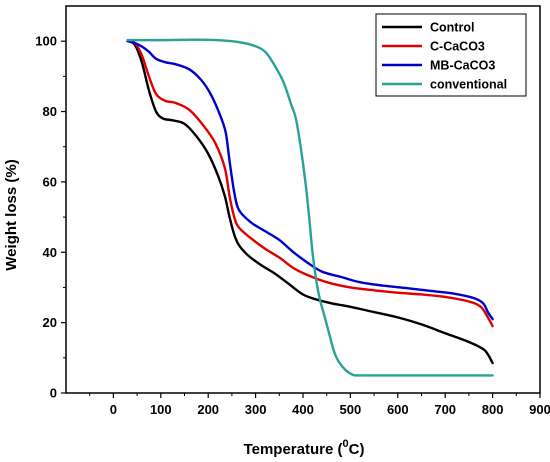 The height and width of the screenshot is (462, 550). What do you see at coordinates (493, 409) in the screenshot?
I see `x-tick-label: 800` at bounding box center [493, 409].